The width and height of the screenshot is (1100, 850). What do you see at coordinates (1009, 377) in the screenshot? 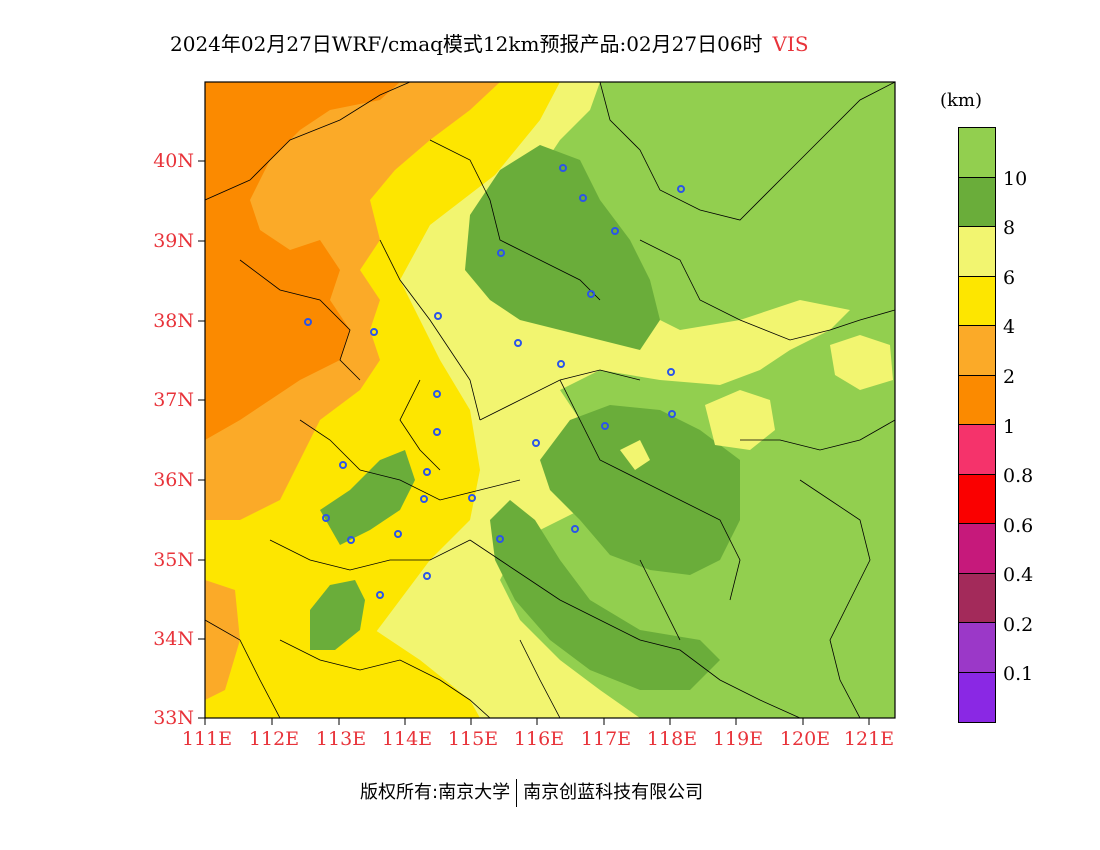
I see `legend-label-2: 2` at bounding box center [1009, 377].